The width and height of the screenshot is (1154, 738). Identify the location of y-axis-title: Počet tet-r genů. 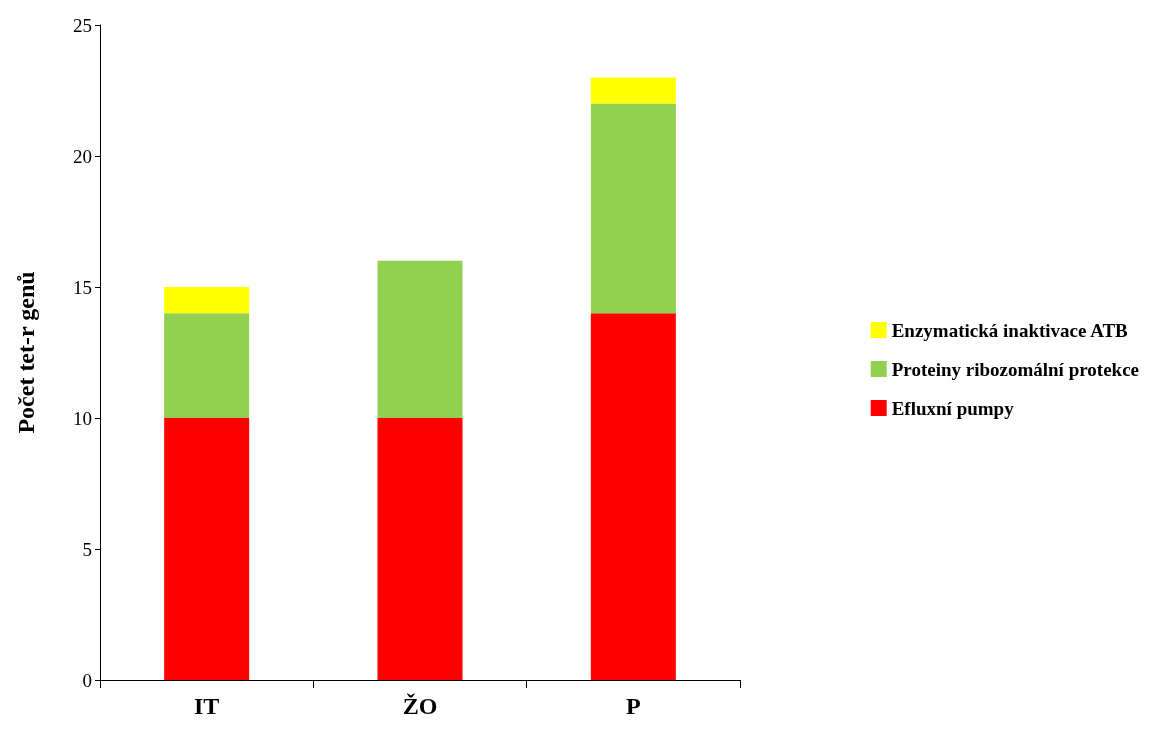
(26, 352).